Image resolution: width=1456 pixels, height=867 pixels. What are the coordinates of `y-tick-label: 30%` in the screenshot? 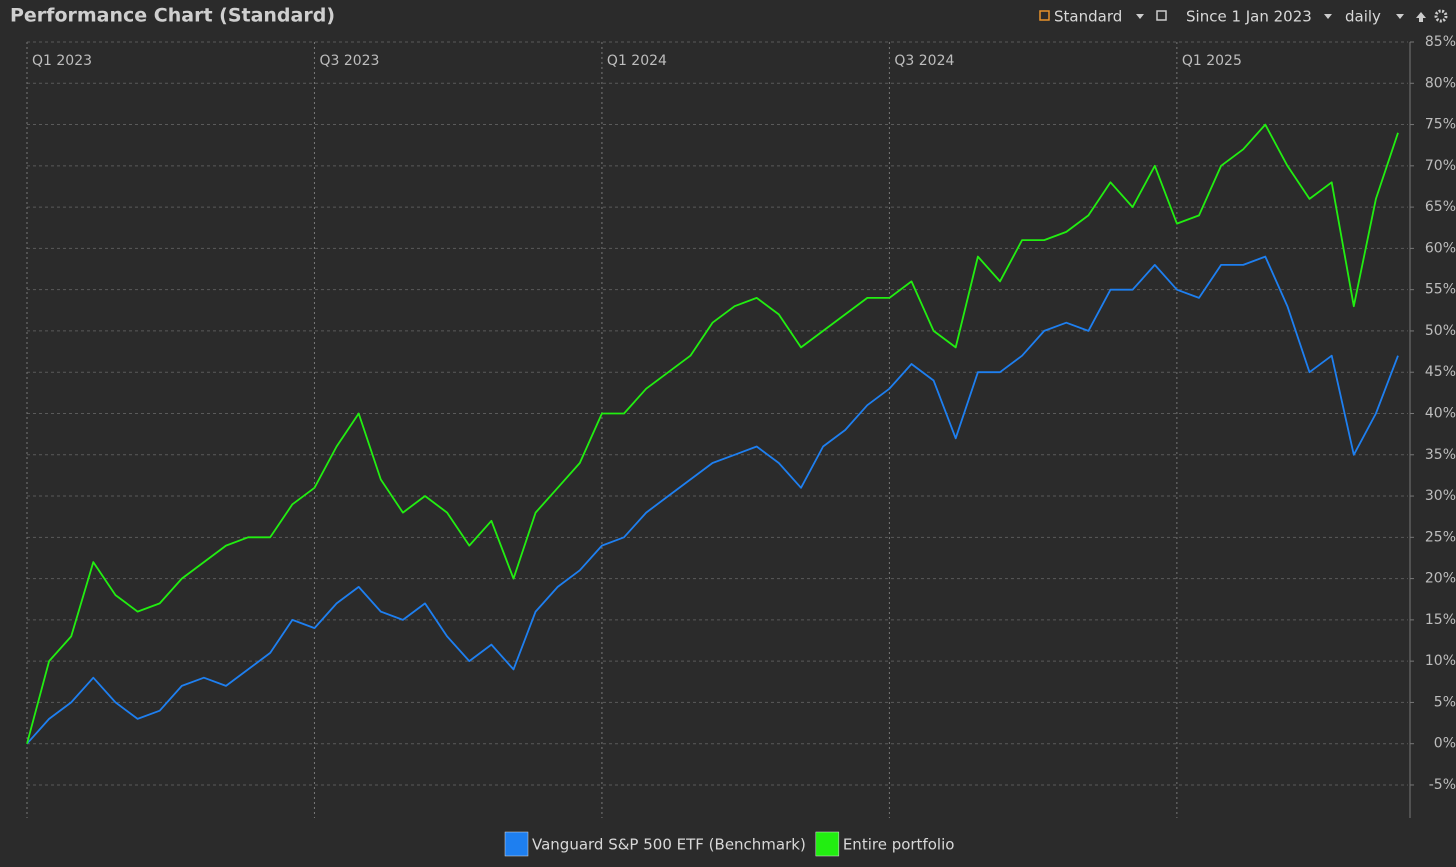 It's located at (1440, 496).